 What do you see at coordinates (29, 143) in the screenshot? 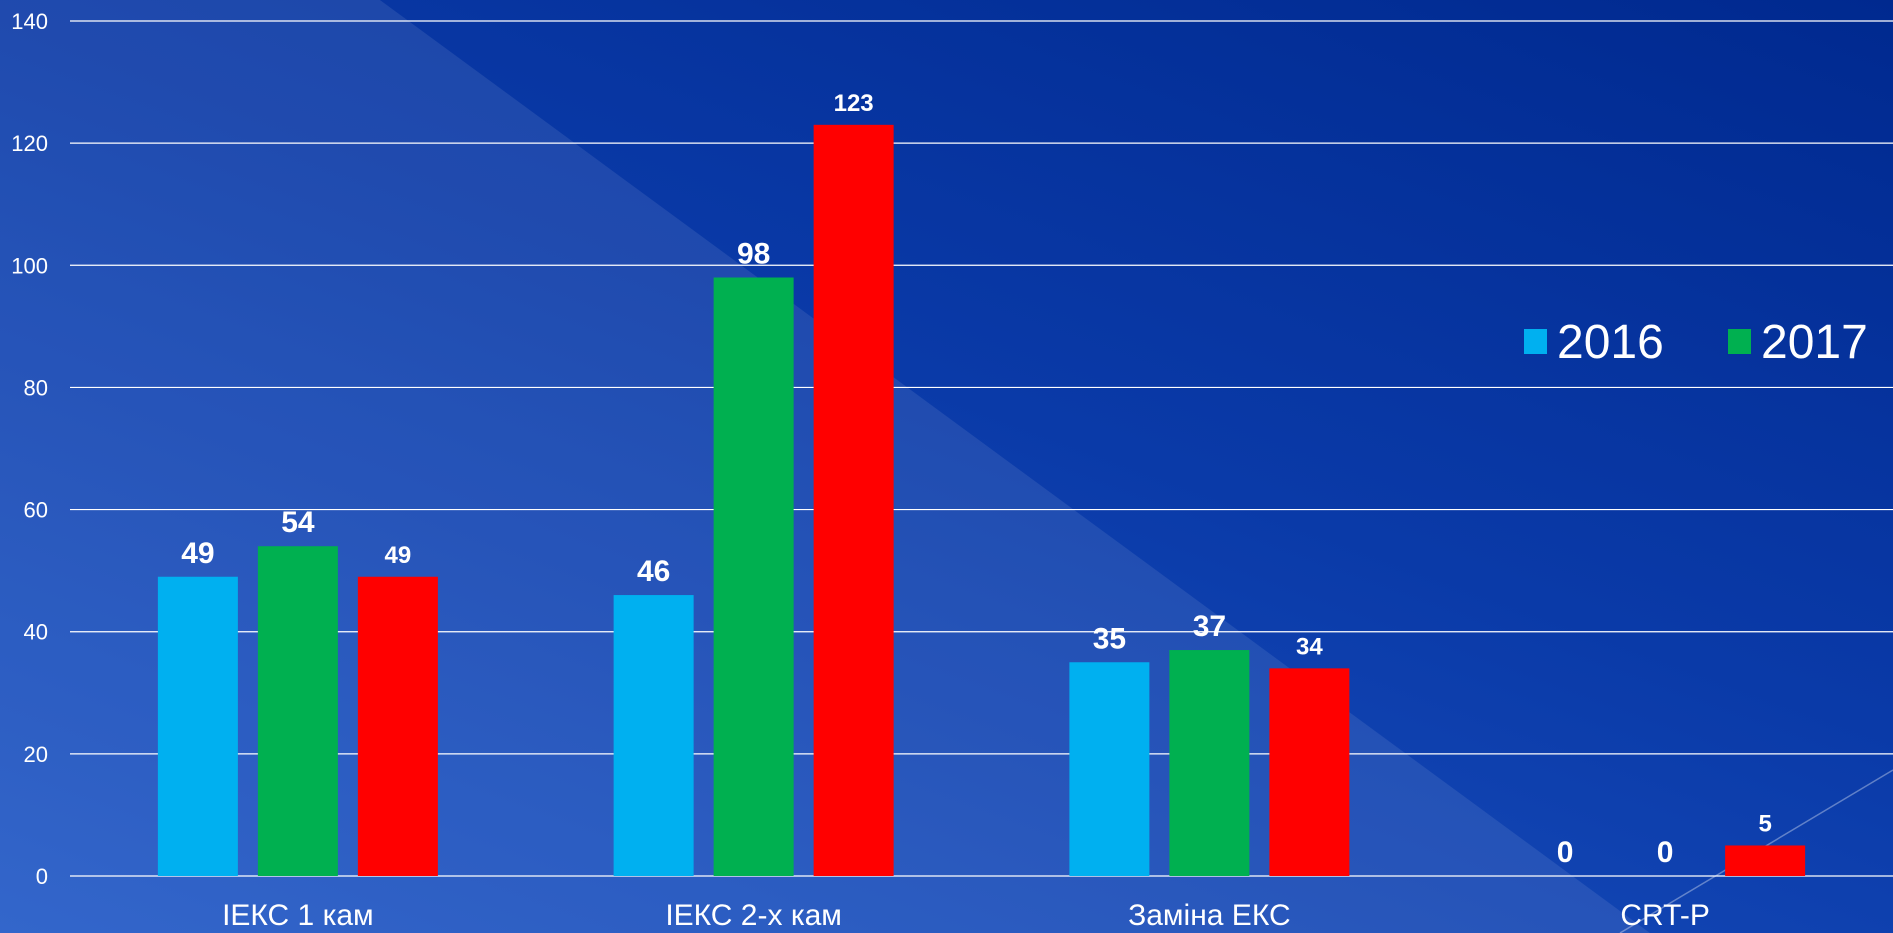
I see `y-tick-label: 120` at bounding box center [29, 143].